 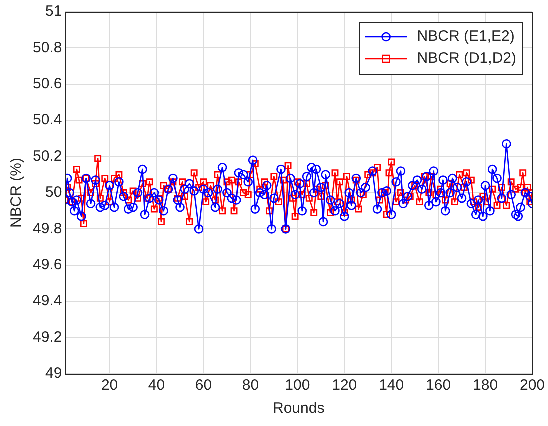 What do you see at coordinates (47, 156) in the screenshot?
I see `y-tick-label: 50.2` at bounding box center [47, 156].